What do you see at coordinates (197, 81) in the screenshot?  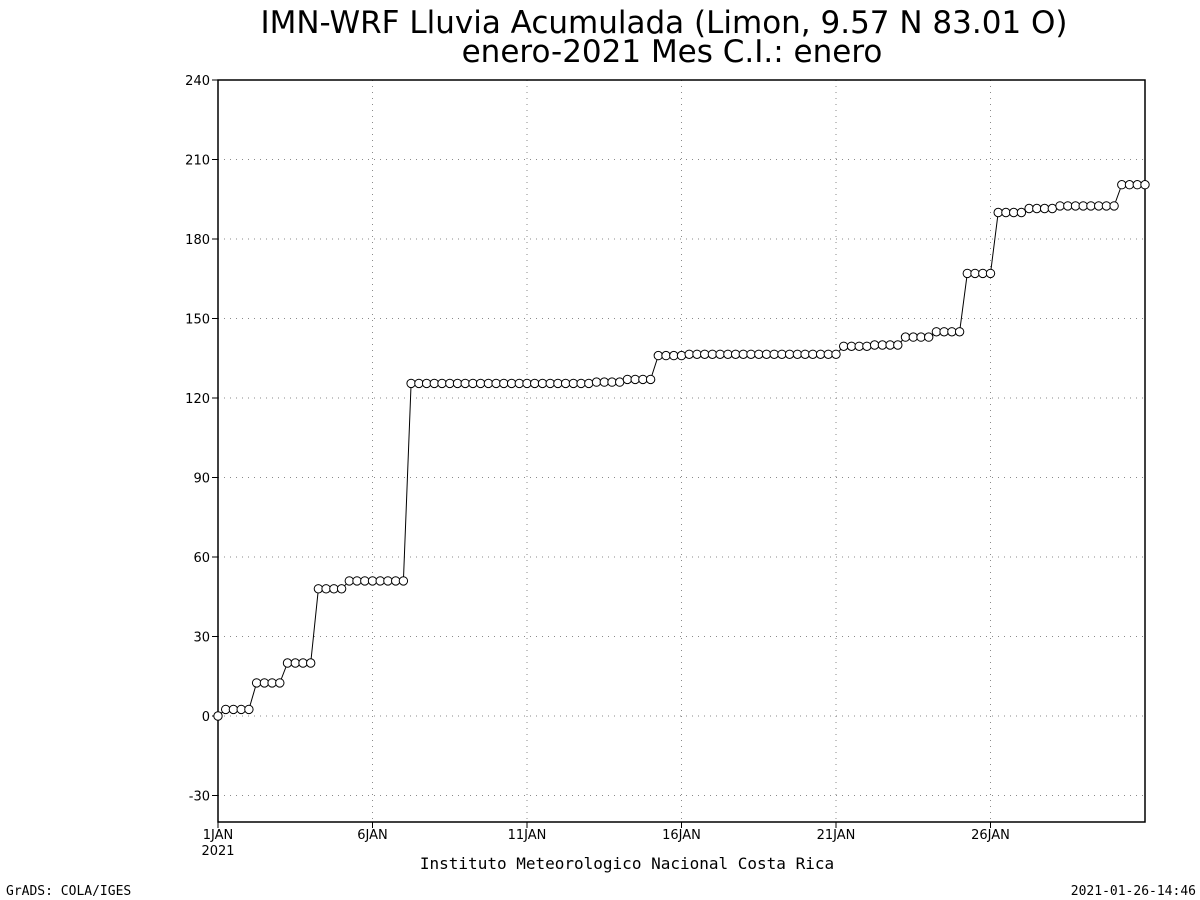 I see `y-tick-label: 240` at bounding box center [197, 81].